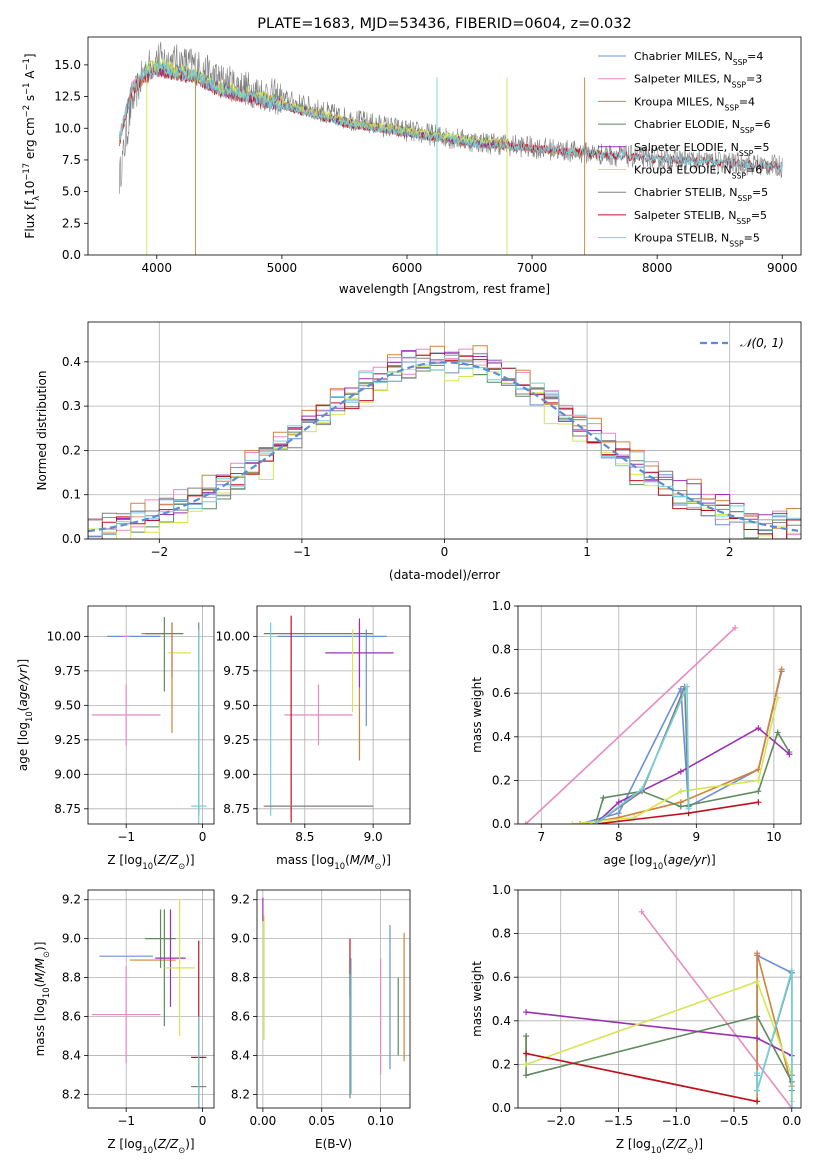 The image size is (819, 1170). What do you see at coordinates (42, 431) in the screenshot?
I see `y-axis-label: Normed distribution` at bounding box center [42, 431].